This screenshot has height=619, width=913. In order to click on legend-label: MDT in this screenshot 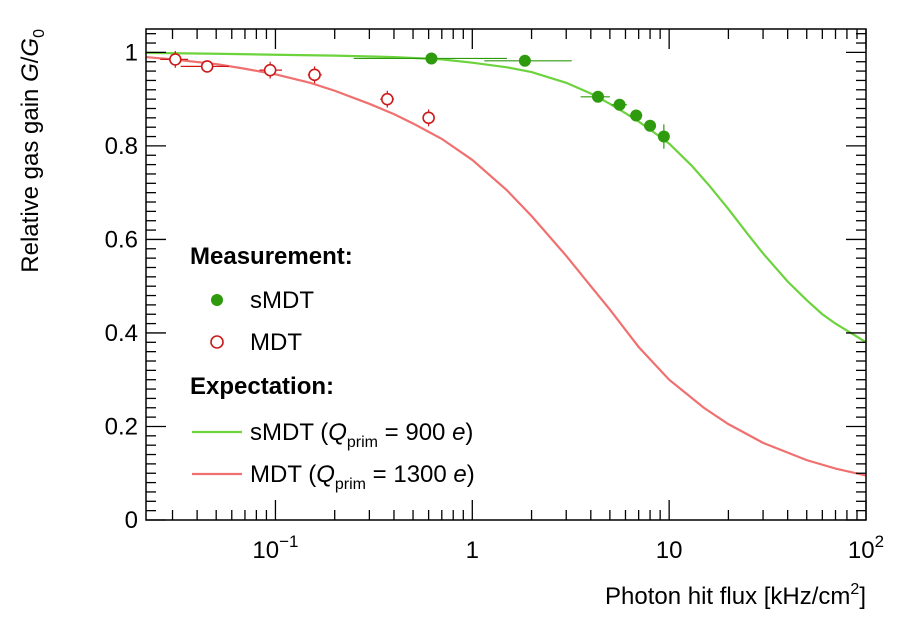, I will do `click(276, 342)`.